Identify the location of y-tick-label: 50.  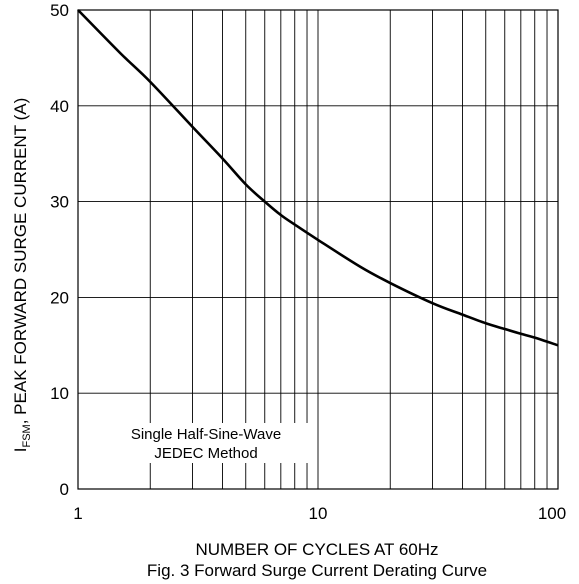
(59, 10).